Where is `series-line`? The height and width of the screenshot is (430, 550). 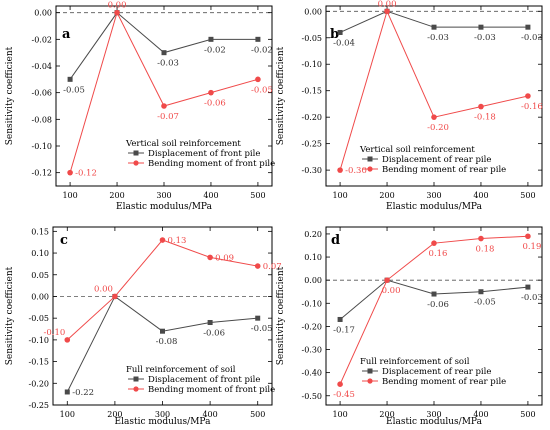 series-line is located at coordinates (163, 45).